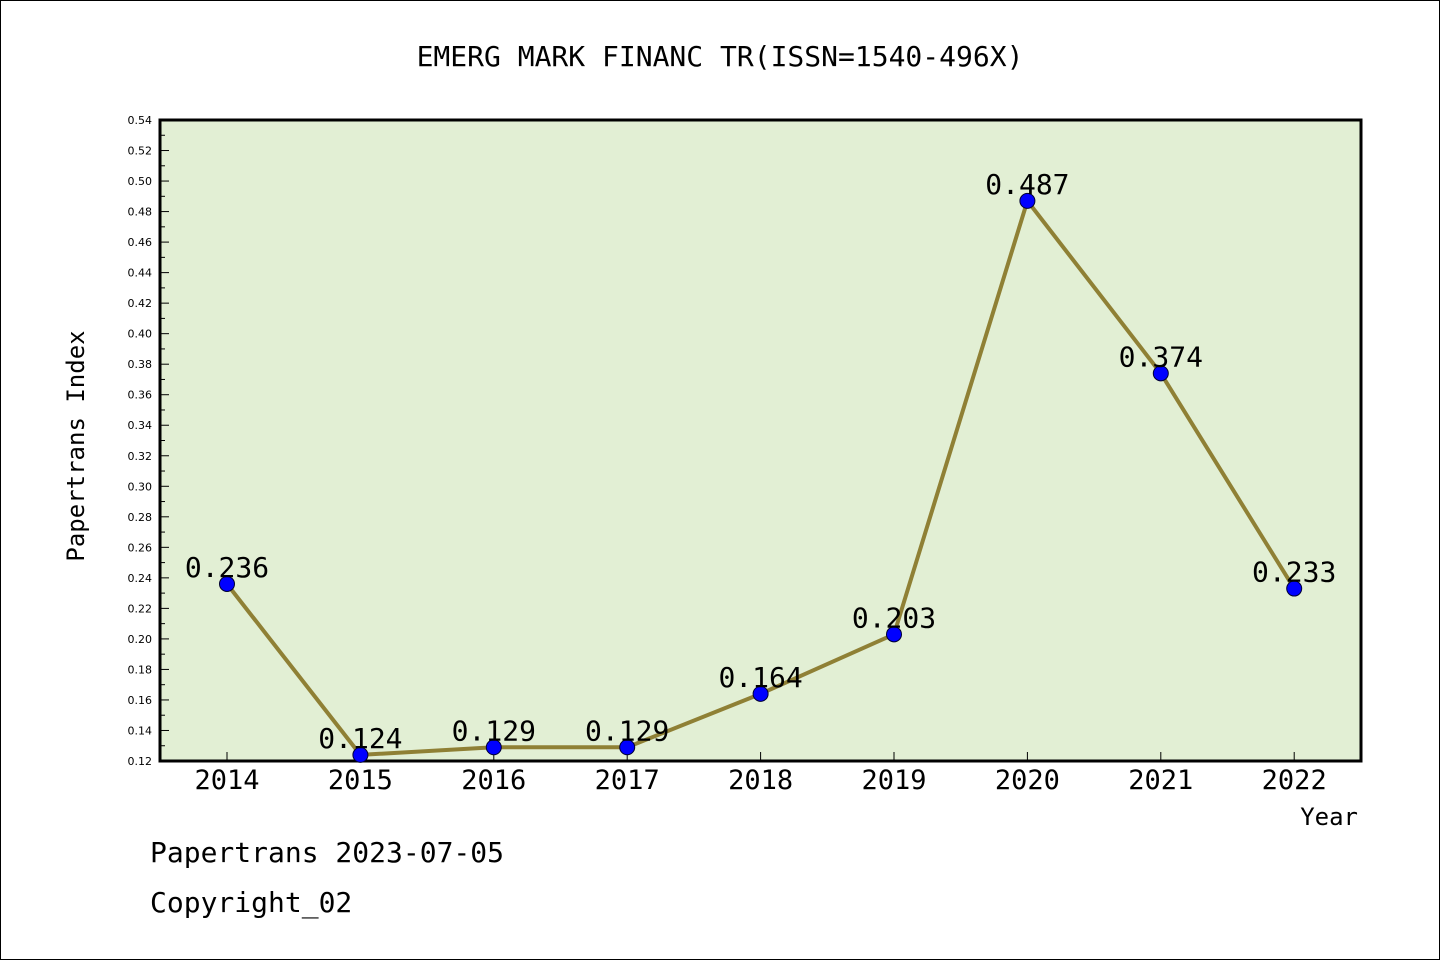  What do you see at coordinates (1294, 780) in the screenshot?
I see `x-tick-label: 2022` at bounding box center [1294, 780].